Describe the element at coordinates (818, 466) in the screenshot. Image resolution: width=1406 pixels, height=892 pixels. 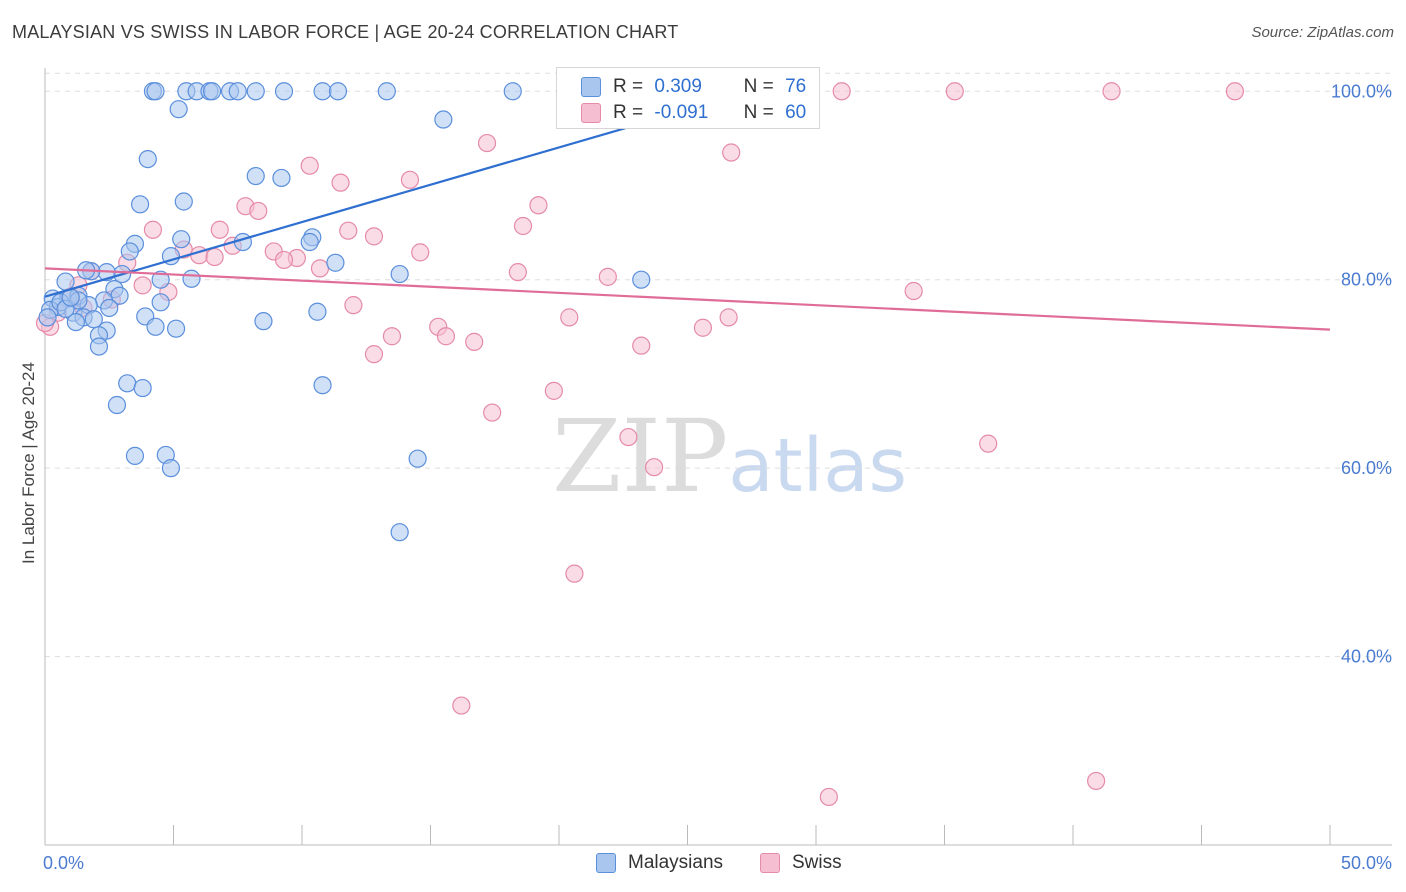
I see `watermark-atlas: atlas` at that location.